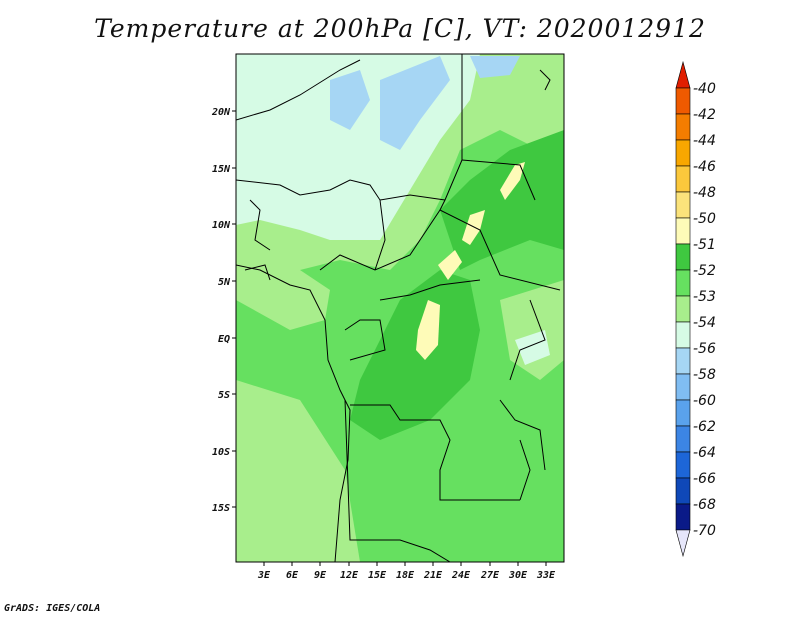 The height and width of the screenshot is (618, 800). What do you see at coordinates (704, 531) in the screenshot?
I see `colorbar-label: -70` at bounding box center [704, 531].